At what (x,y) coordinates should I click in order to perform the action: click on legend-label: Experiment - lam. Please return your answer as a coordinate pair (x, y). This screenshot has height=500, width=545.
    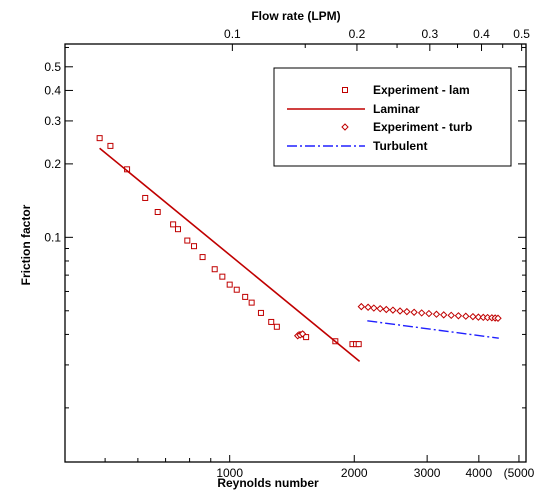
    Looking at the image, I should click on (421, 90).